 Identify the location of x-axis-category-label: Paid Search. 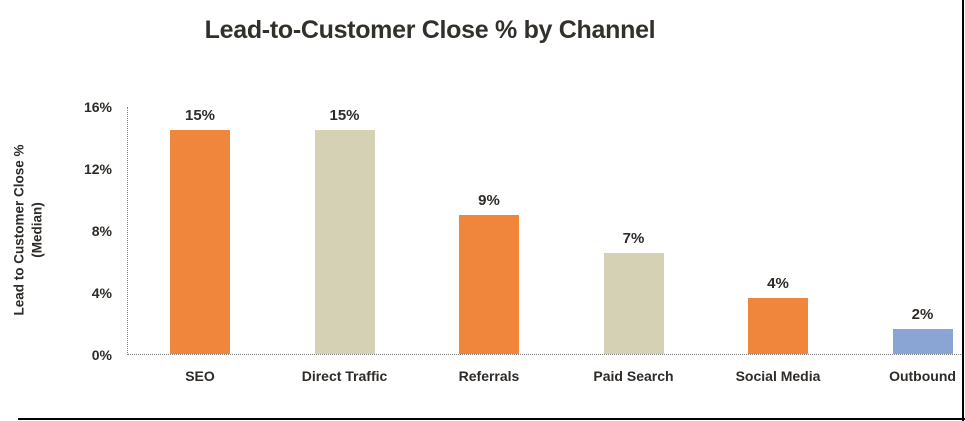
(633, 376).